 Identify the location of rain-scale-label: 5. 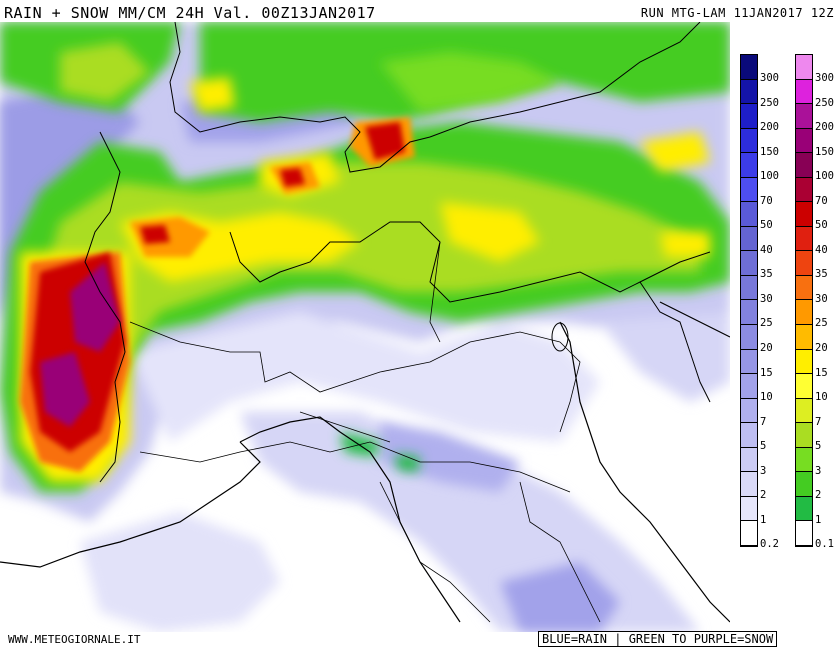
(763, 446).